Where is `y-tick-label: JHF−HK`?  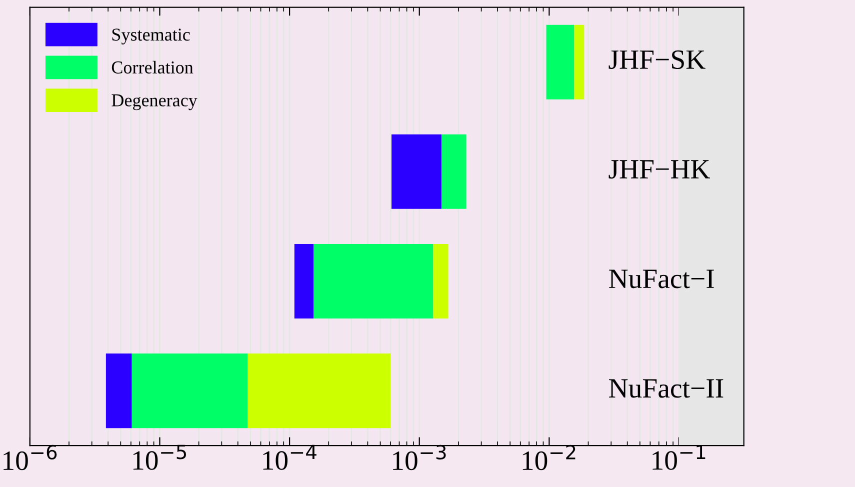 y-tick-label: JHF−HK is located at coordinates (659, 169).